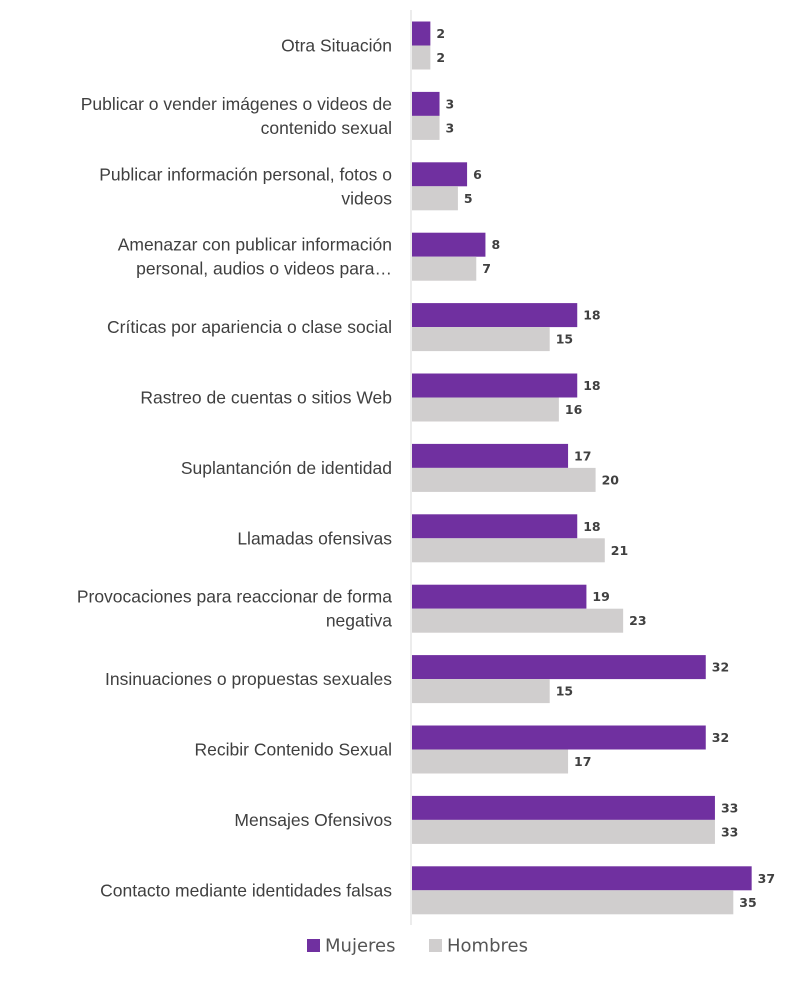 This screenshot has height=987, width=807. What do you see at coordinates (440, 57) in the screenshot?
I see `value-label-hombres: 2` at bounding box center [440, 57].